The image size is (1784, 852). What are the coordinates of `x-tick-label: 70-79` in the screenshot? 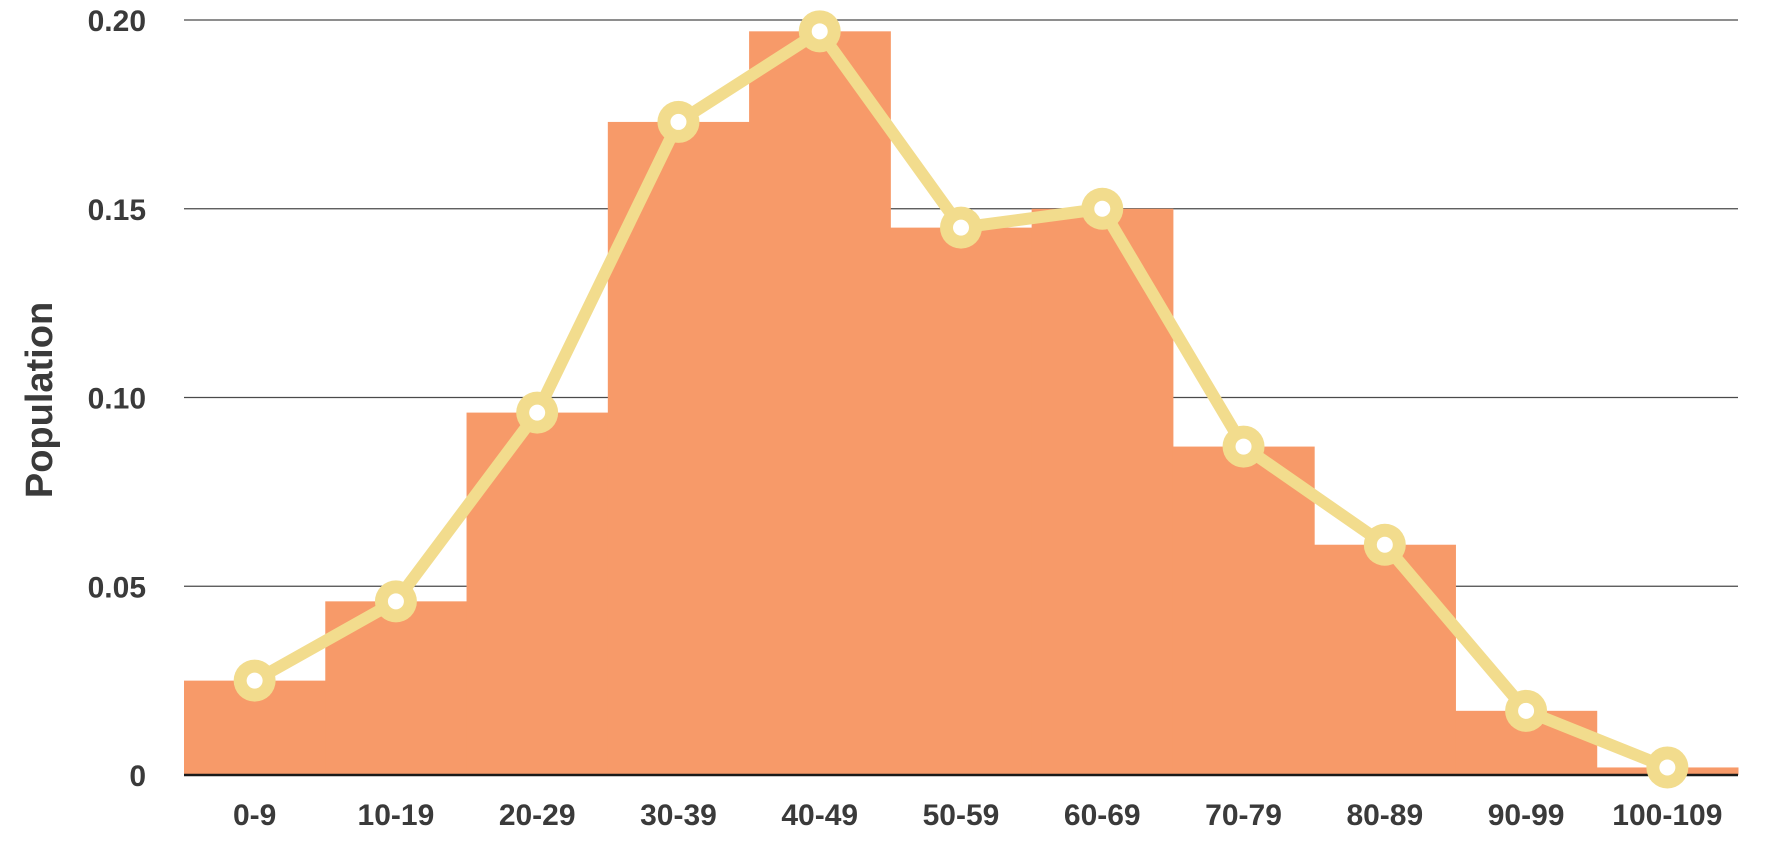 It's located at (1243, 815).